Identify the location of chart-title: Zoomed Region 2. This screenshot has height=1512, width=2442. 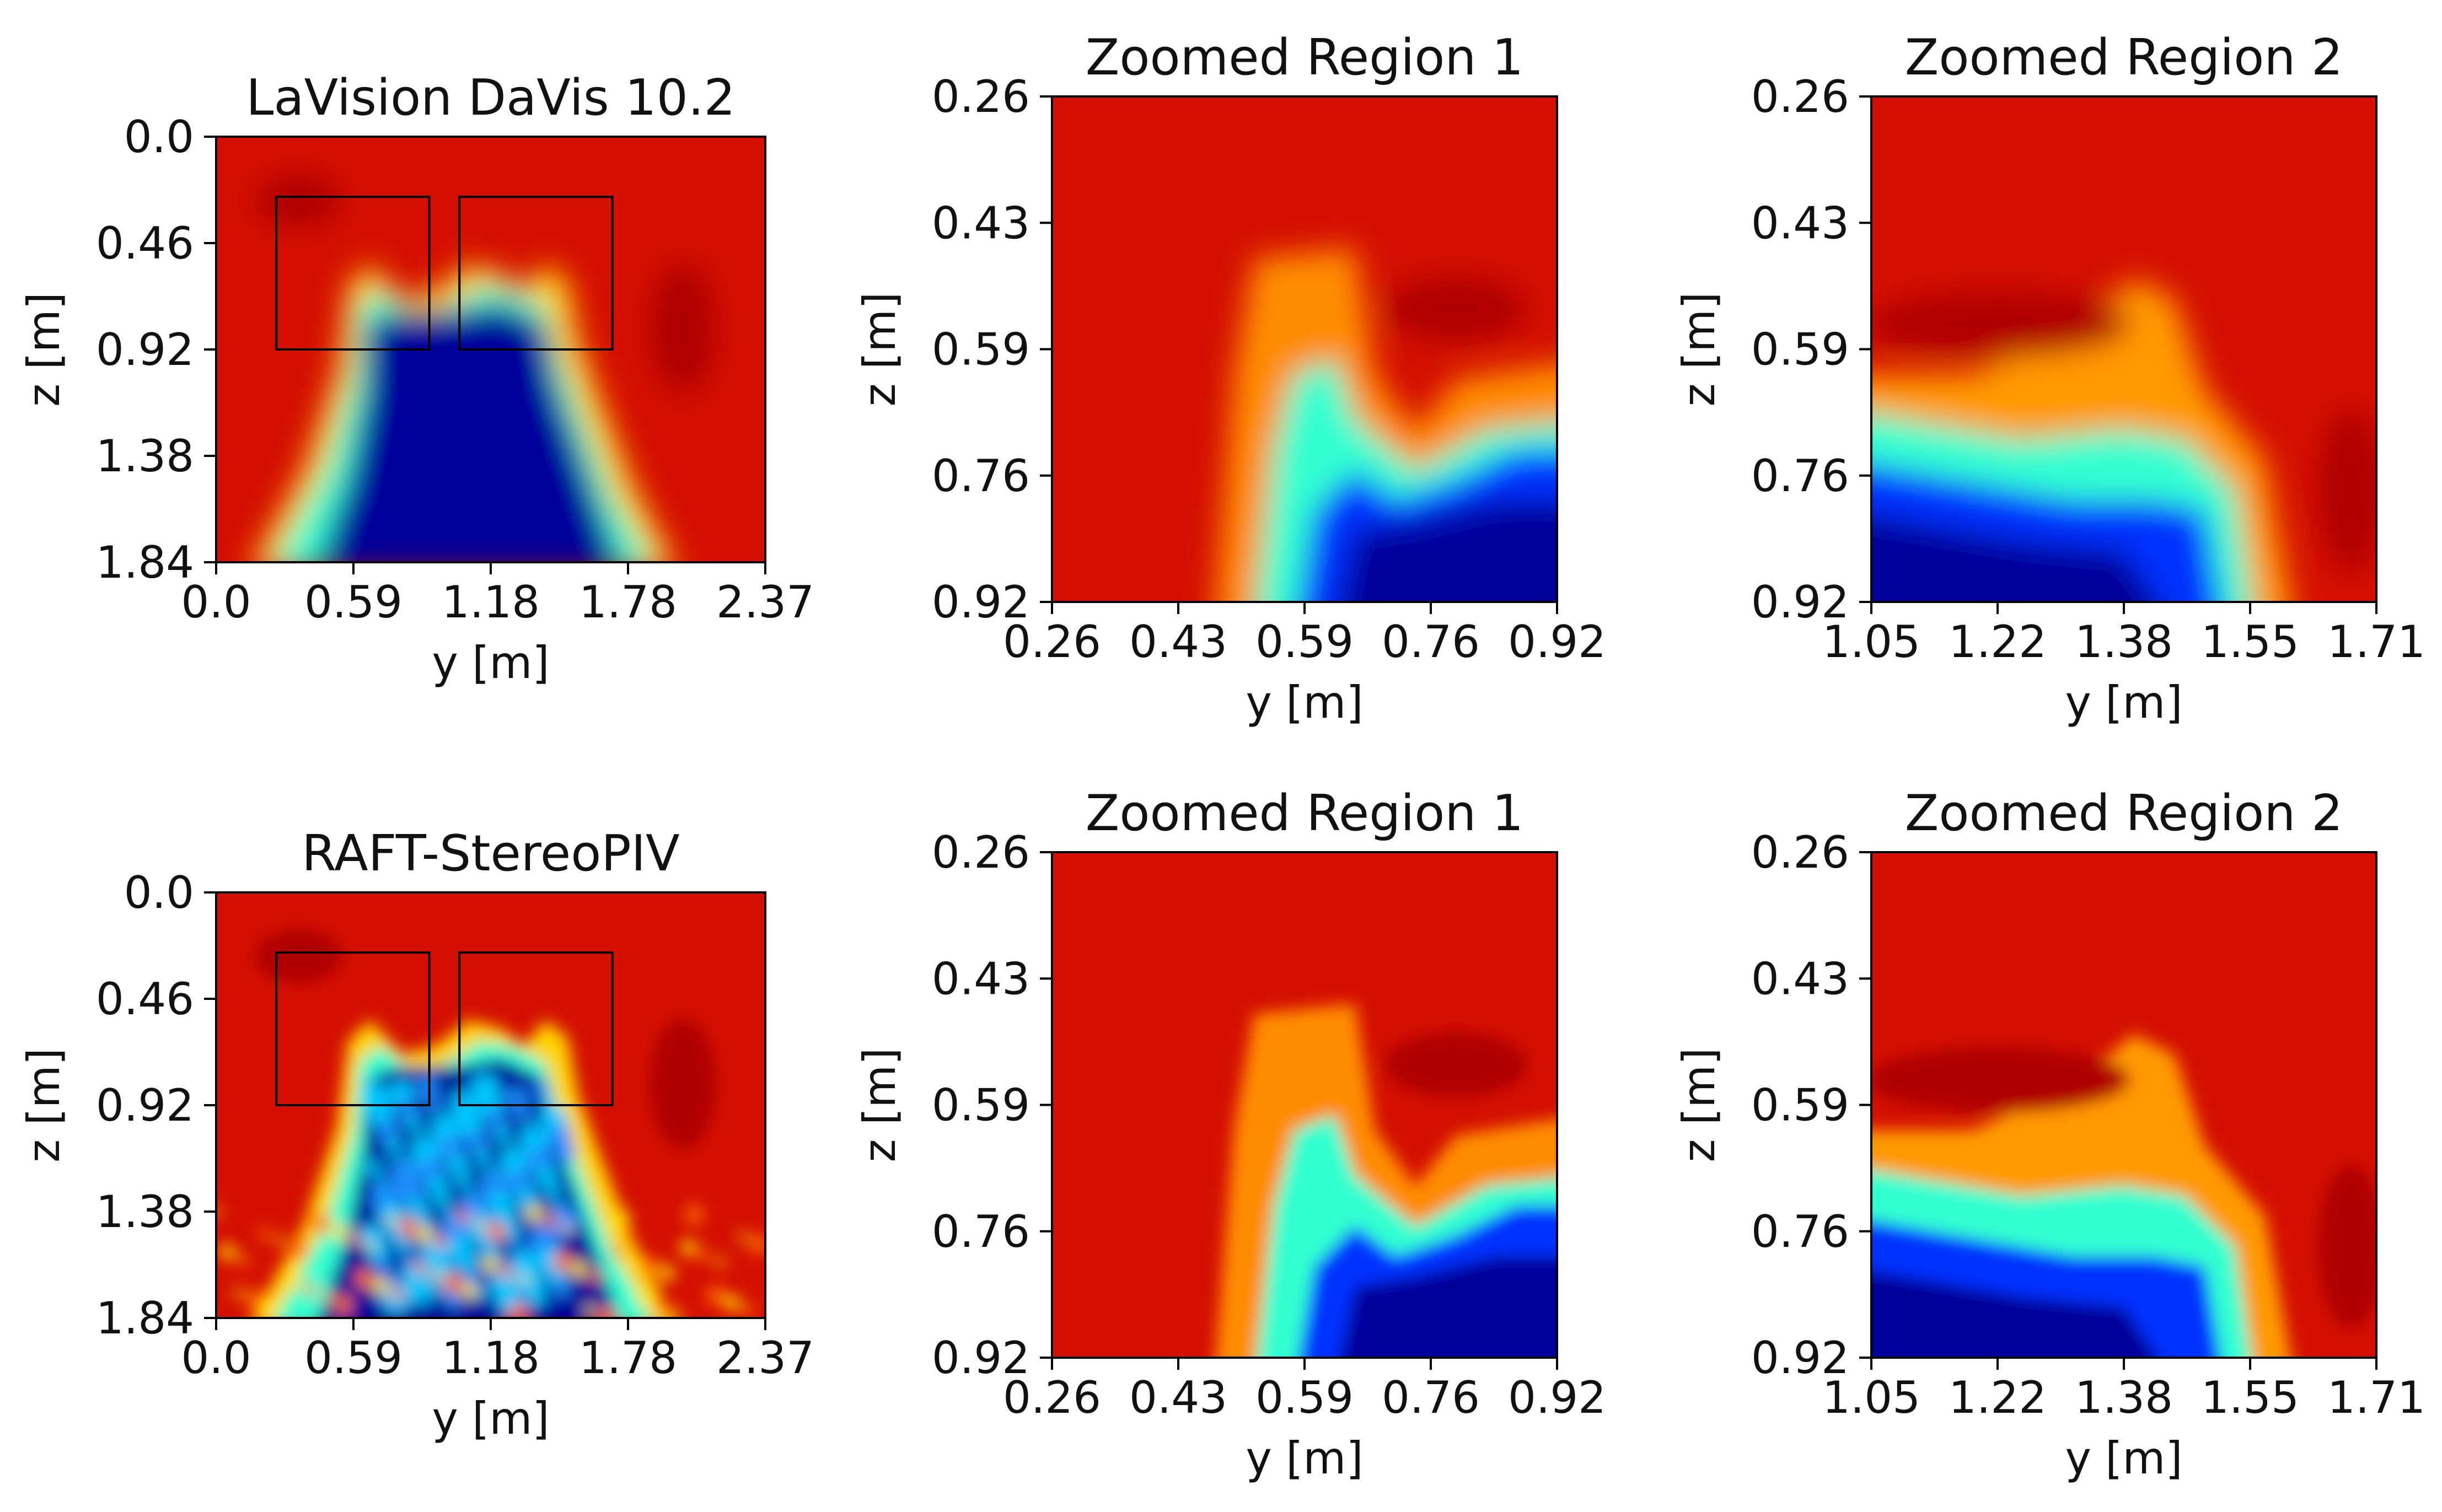
(2124, 58).